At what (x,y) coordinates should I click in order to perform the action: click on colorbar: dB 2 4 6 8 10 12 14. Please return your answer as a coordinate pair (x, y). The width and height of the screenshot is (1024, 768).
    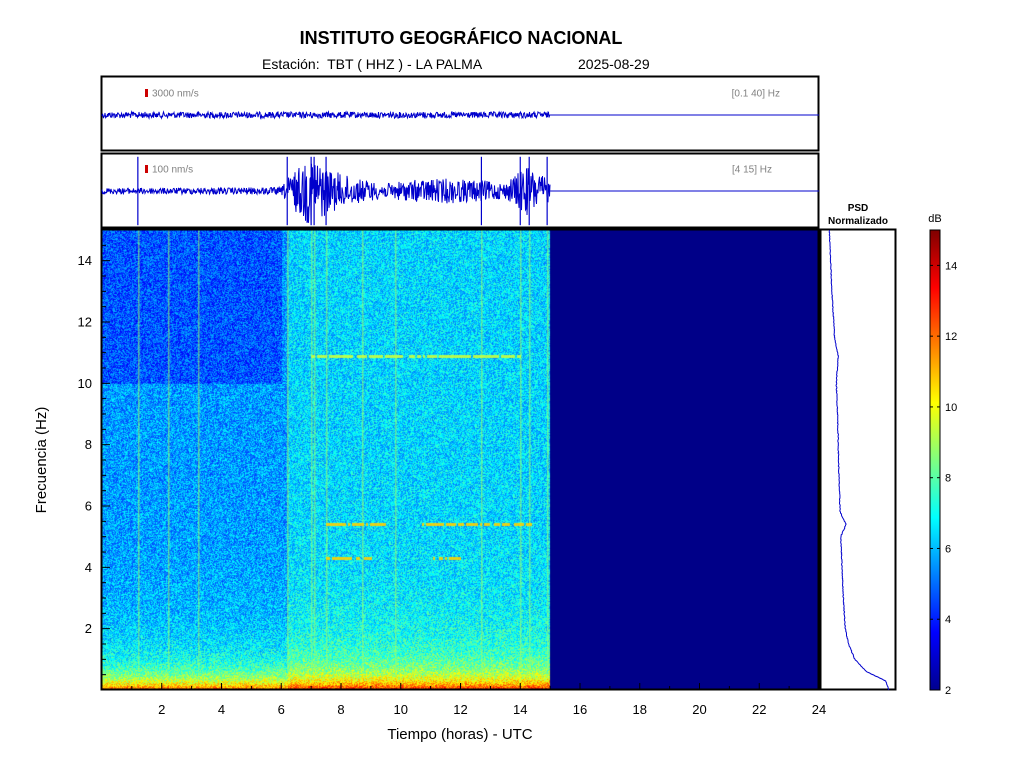
    Looking at the image, I should click on (942, 455).